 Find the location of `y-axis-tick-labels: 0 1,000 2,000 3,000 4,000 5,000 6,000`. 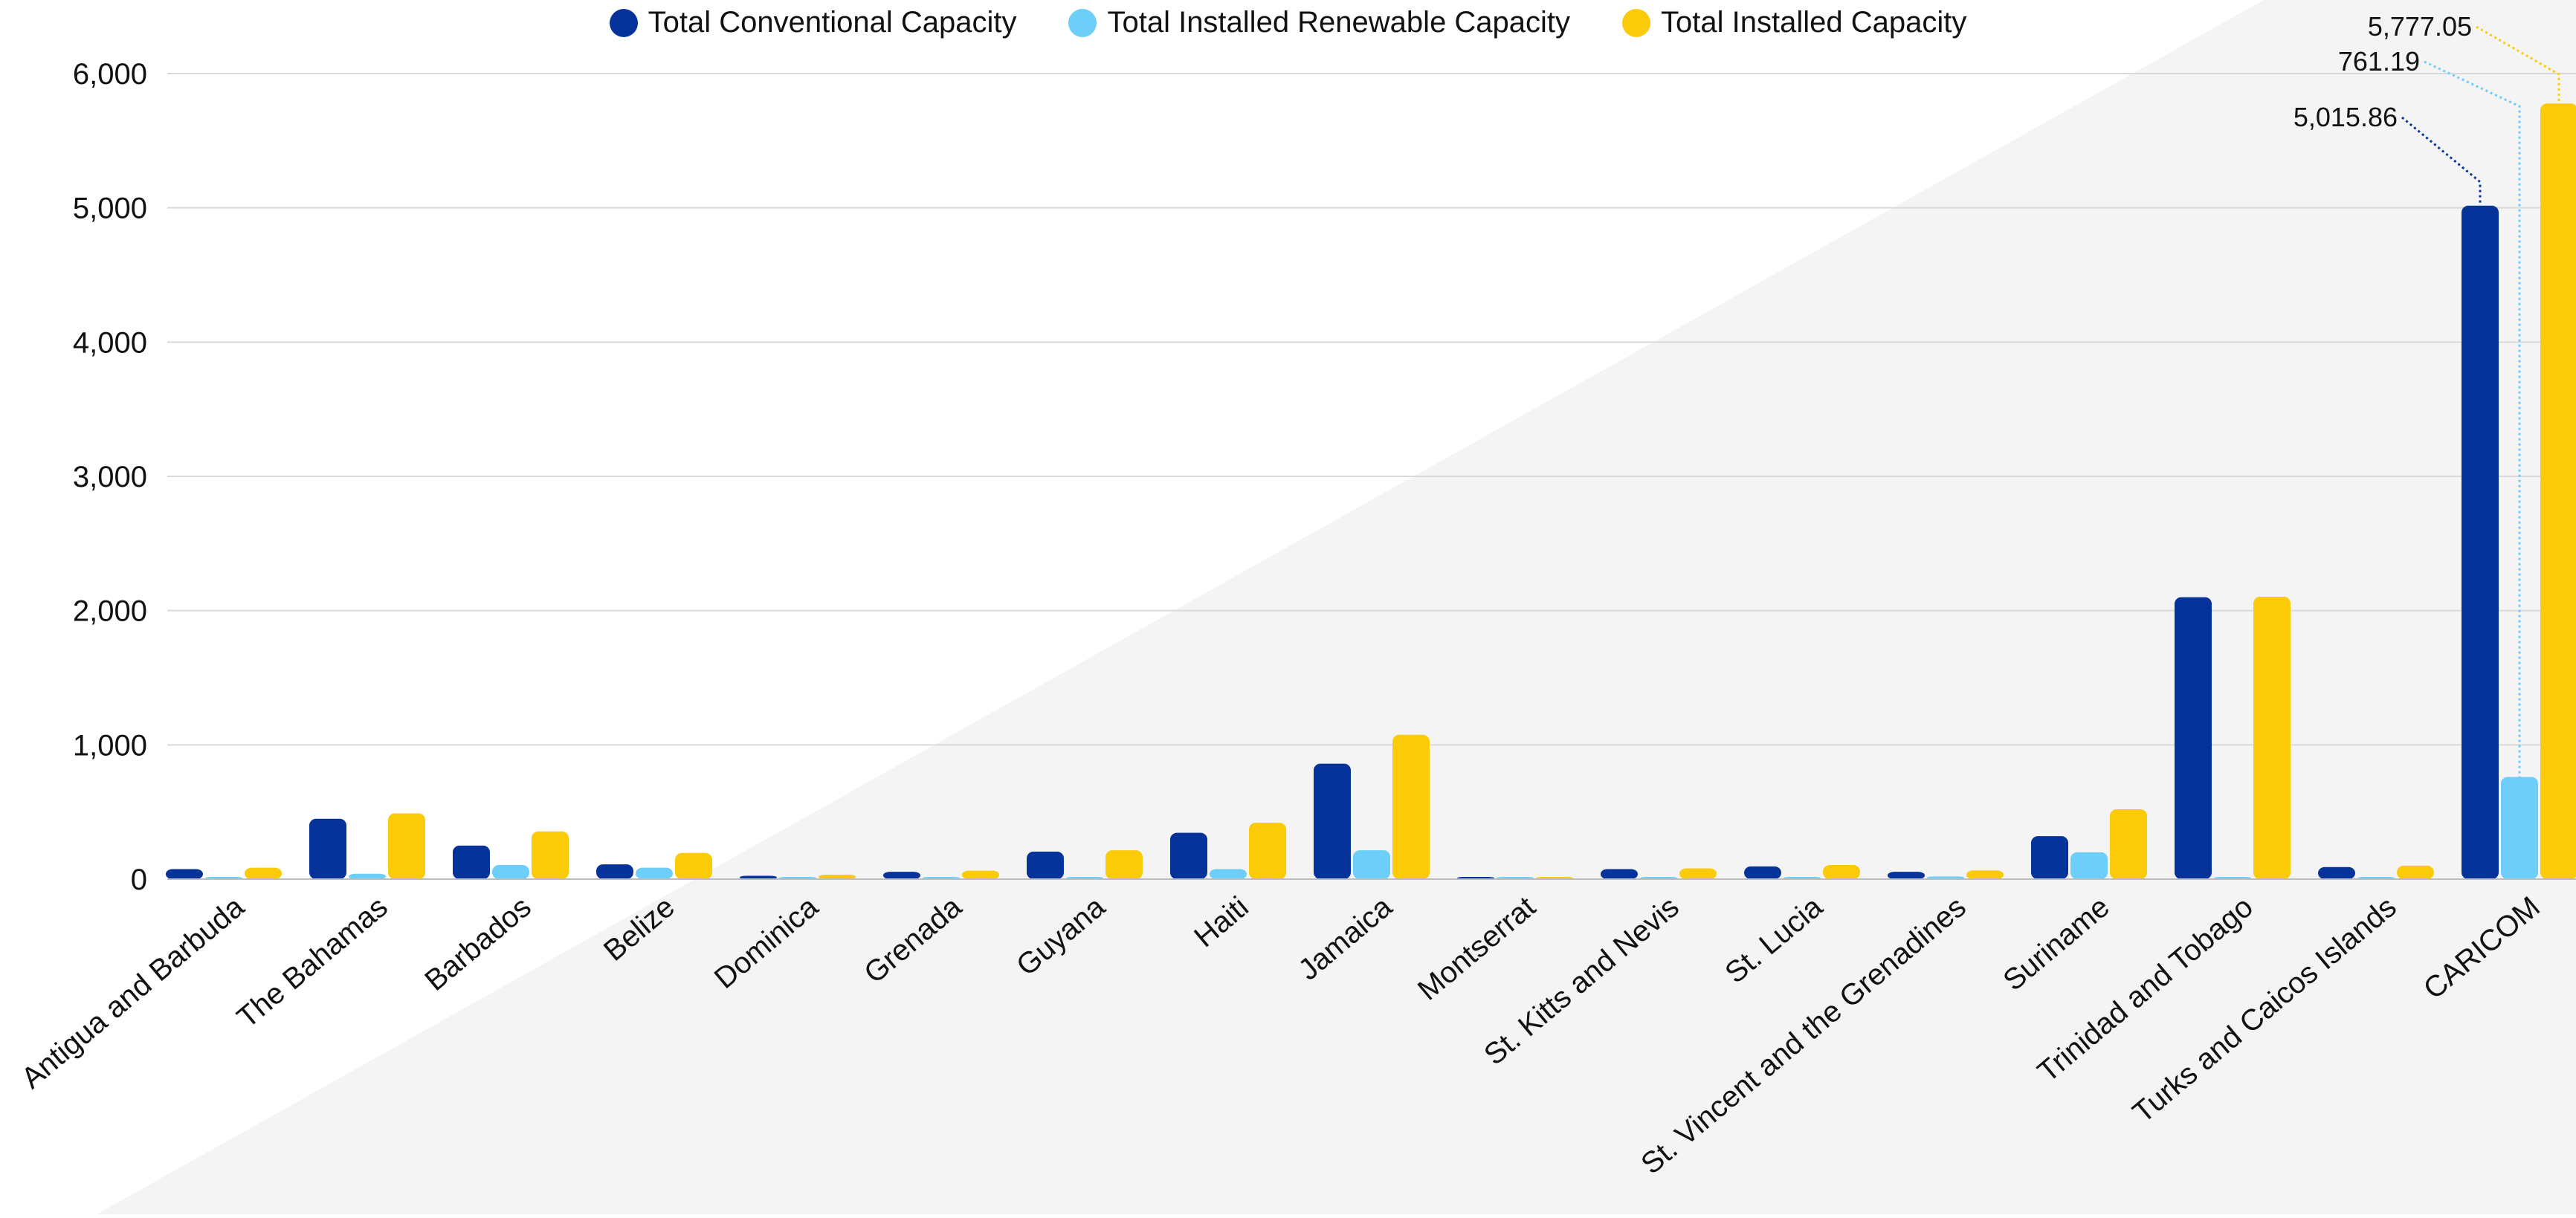

y-axis-tick-labels: 0 1,000 2,000 3,000 4,000 5,000 6,000 is located at coordinates (110, 477).